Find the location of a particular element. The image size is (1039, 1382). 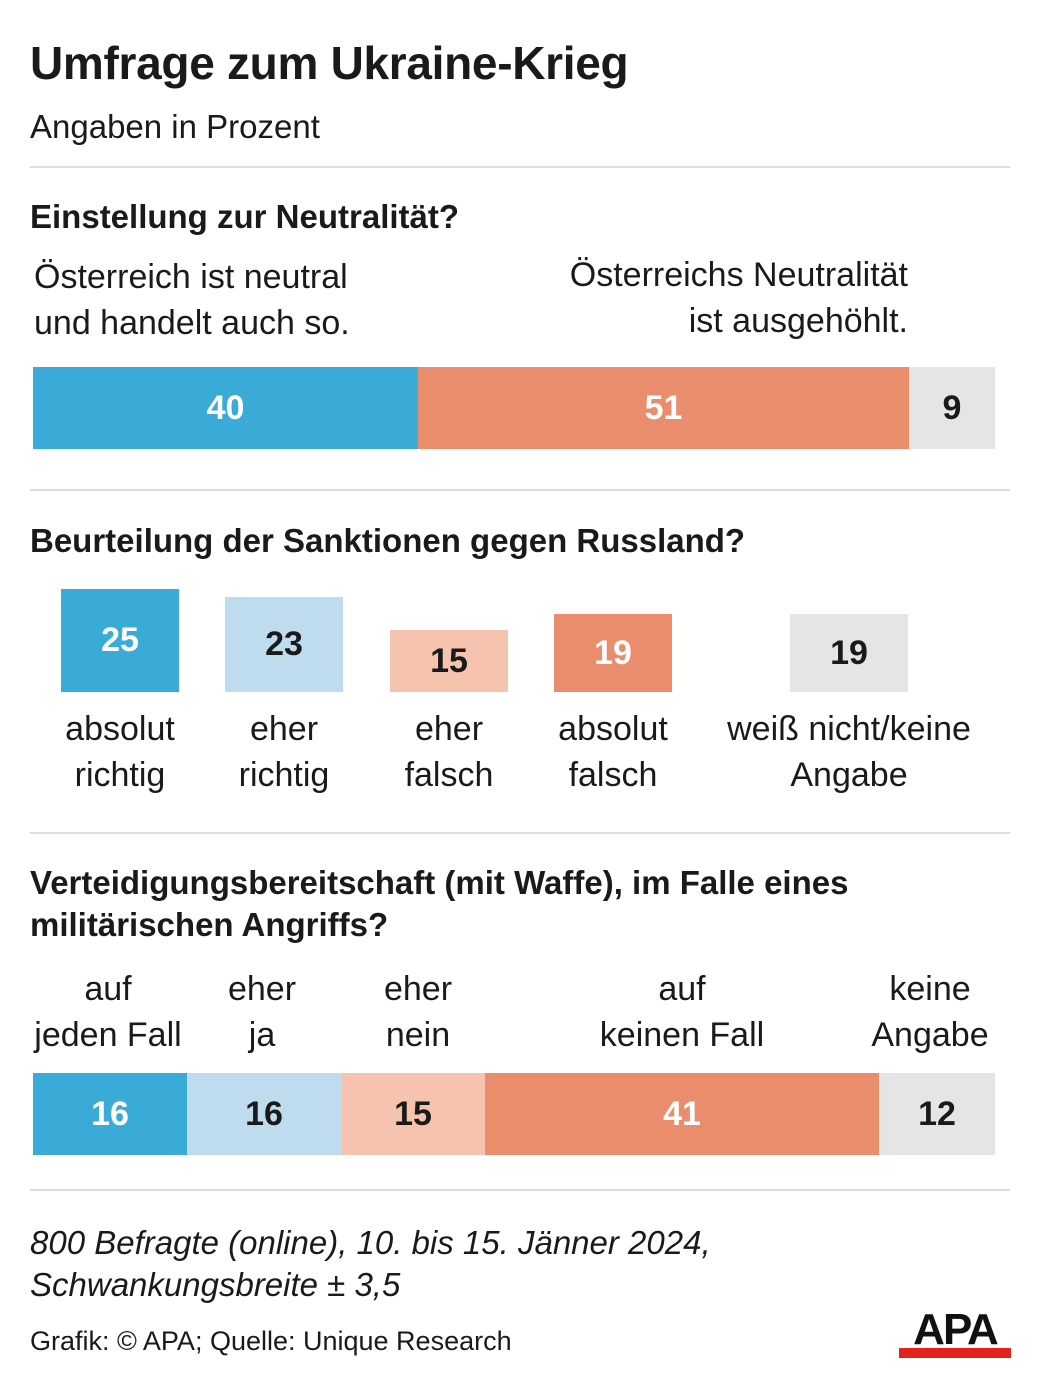

chart-3-category-label: eher ja is located at coordinates (262, 1012).